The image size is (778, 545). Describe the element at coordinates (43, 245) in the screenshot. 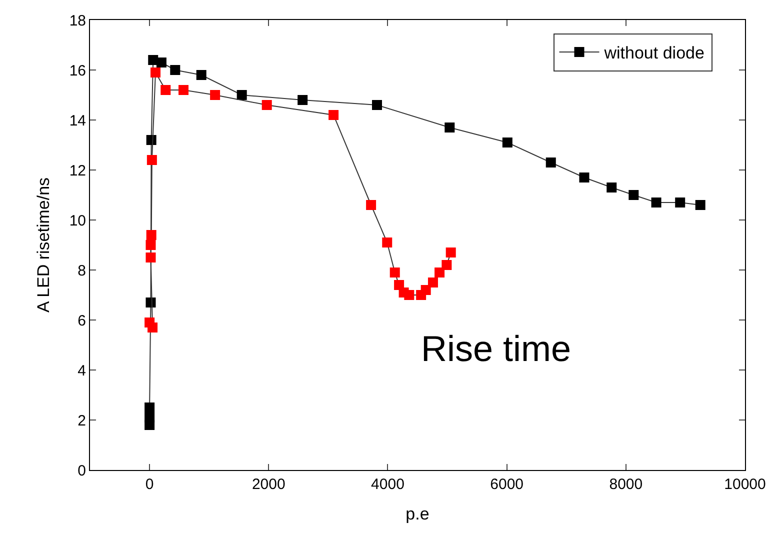

I see `y-axis-title: A LED risetime/ns` at that location.